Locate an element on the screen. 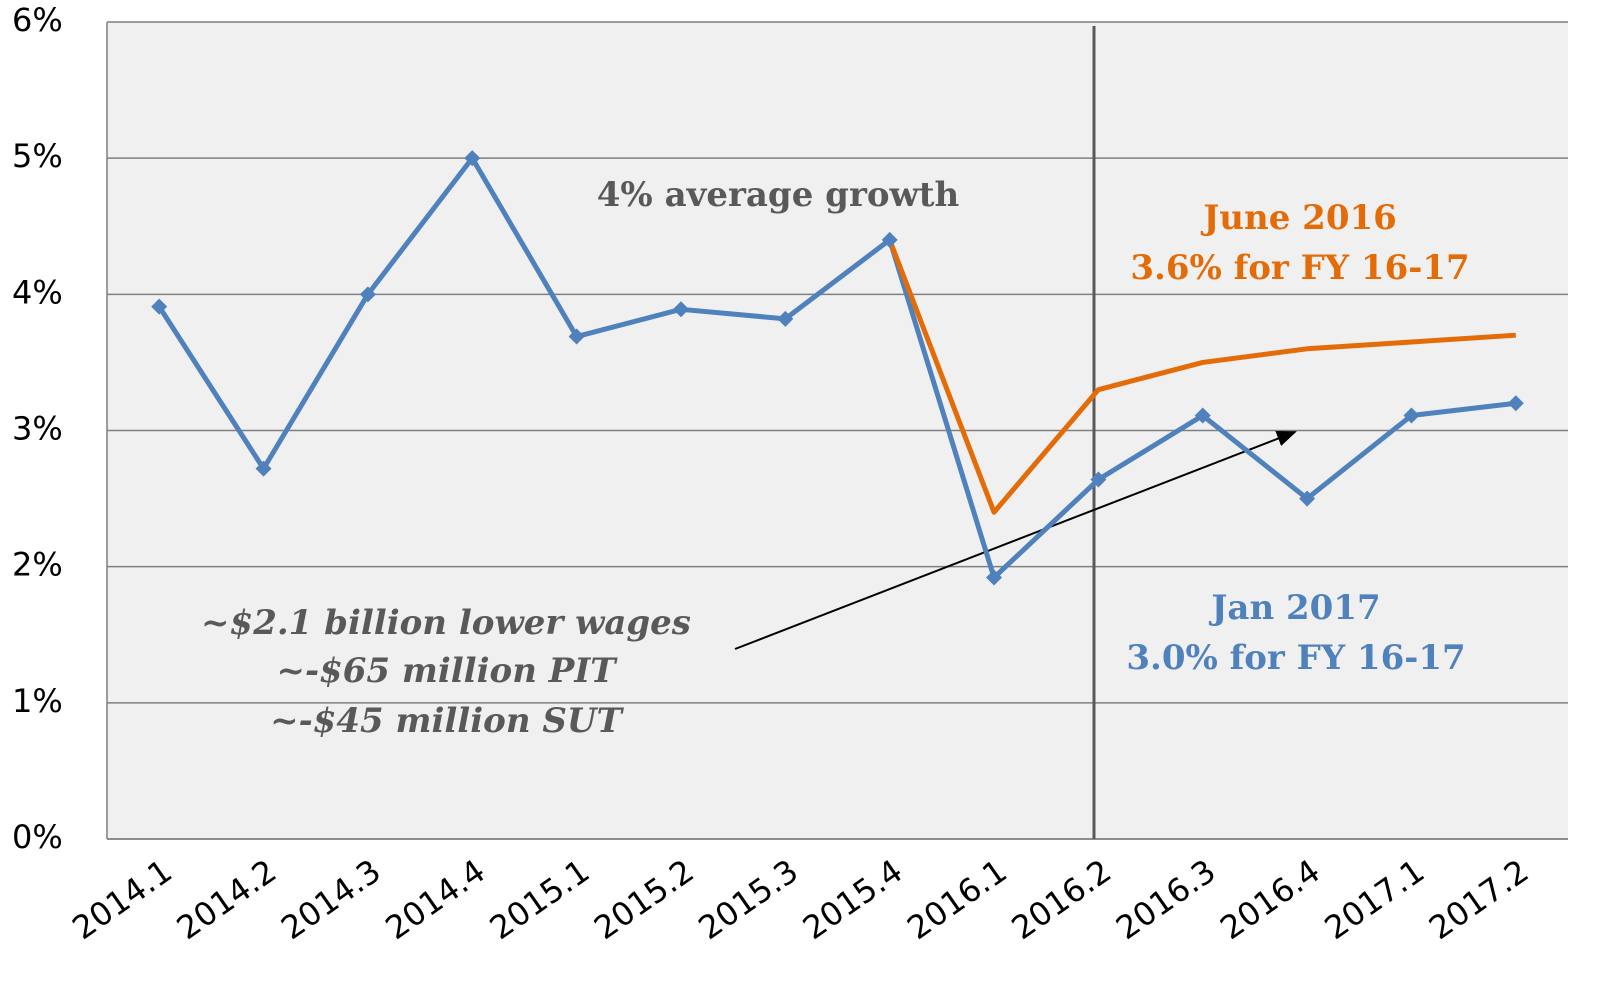 The image size is (1607, 1001). y-tick-label: 5% is located at coordinates (37, 156).